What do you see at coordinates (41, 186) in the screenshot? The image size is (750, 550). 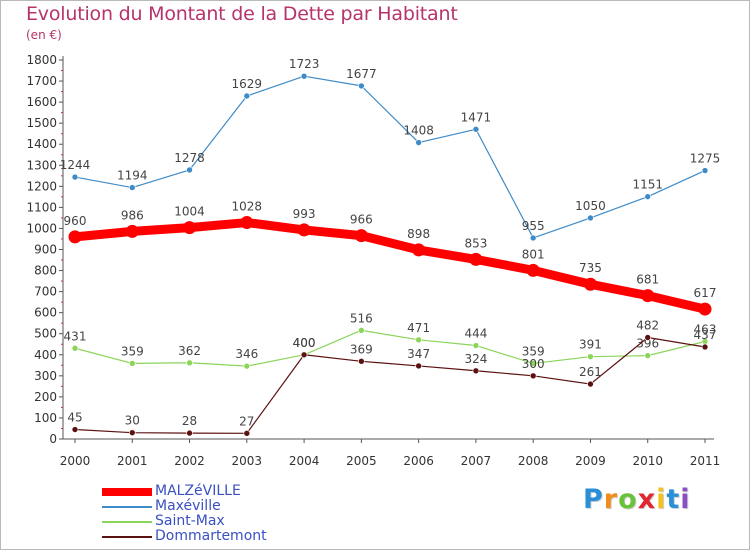 I see `y-tick-label: 1200` at bounding box center [41, 186].